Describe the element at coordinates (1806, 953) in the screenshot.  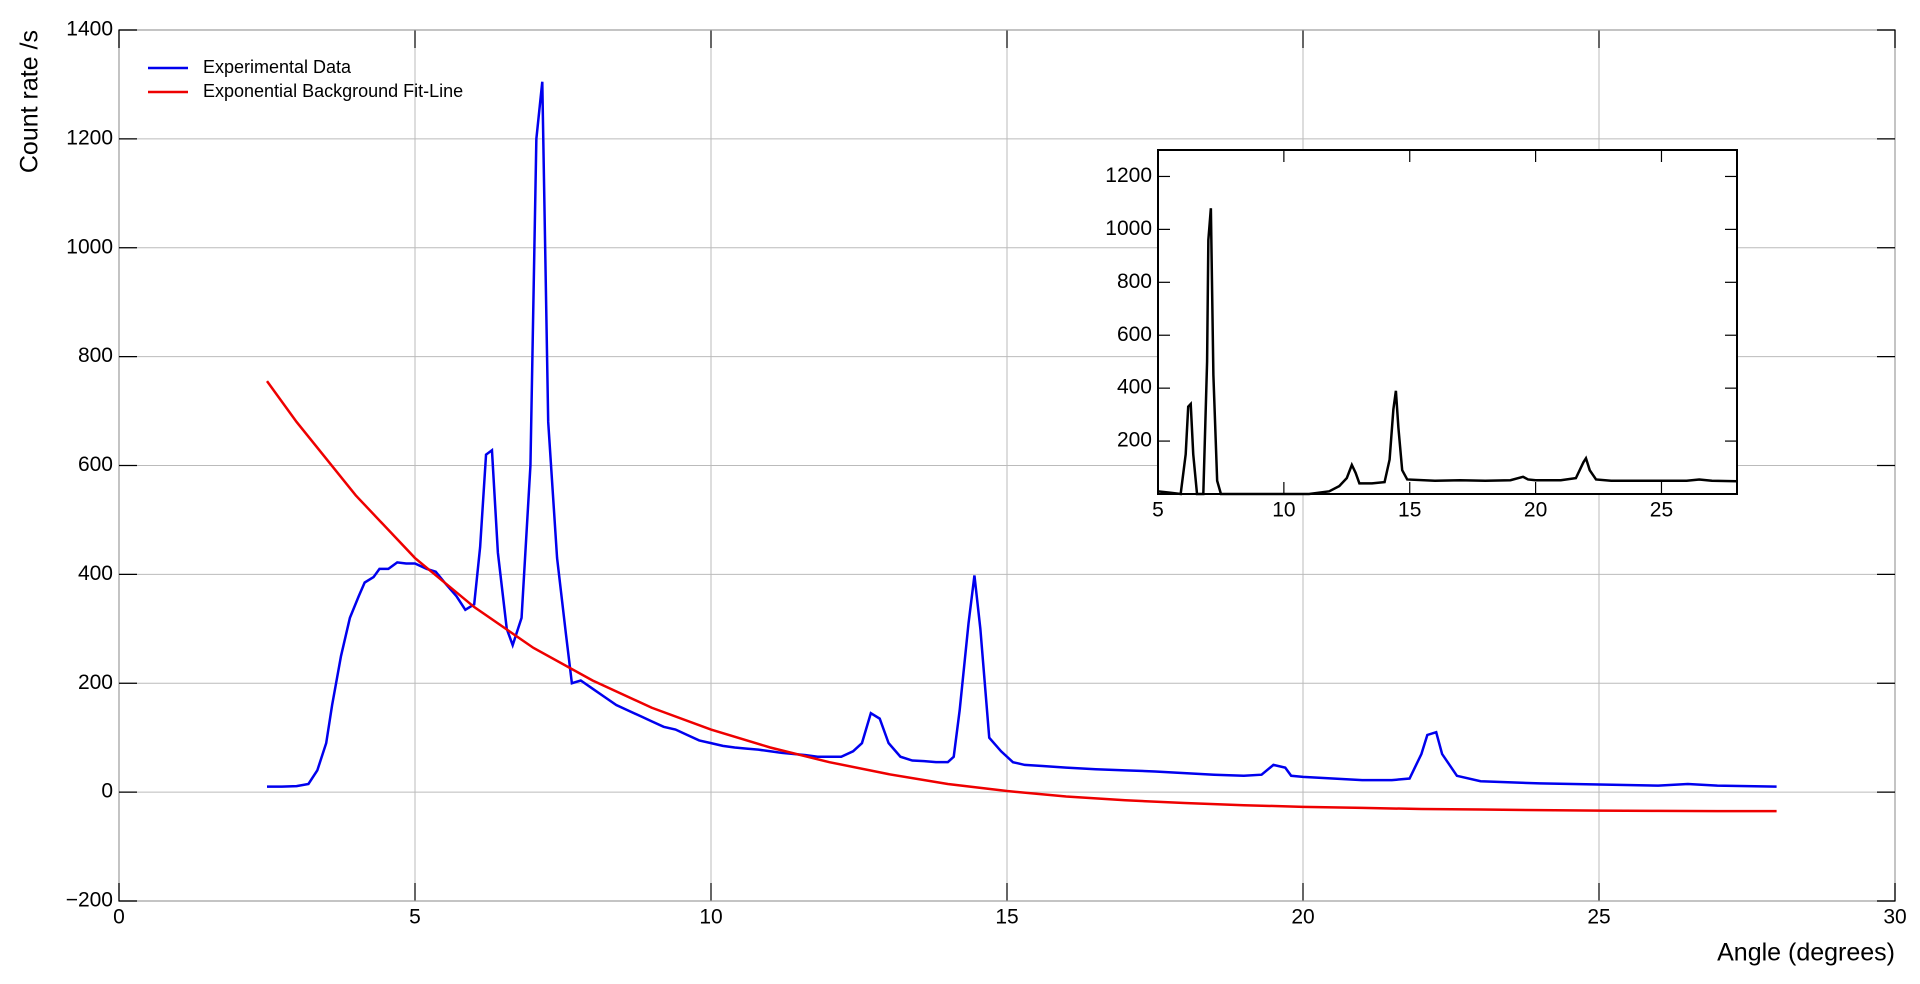
I see `x-axis-label: Angle (degrees)` at that location.